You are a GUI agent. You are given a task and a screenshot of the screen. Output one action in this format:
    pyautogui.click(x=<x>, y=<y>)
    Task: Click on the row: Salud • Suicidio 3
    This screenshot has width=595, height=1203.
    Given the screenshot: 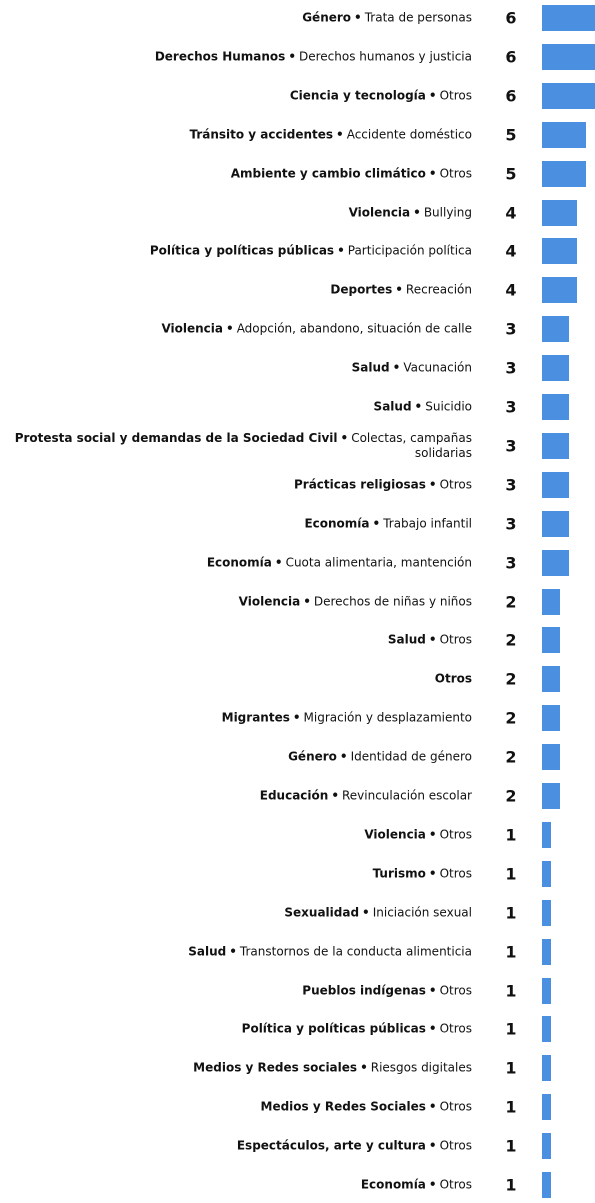 What is the action you would take?
    pyautogui.click(x=297, y=407)
    